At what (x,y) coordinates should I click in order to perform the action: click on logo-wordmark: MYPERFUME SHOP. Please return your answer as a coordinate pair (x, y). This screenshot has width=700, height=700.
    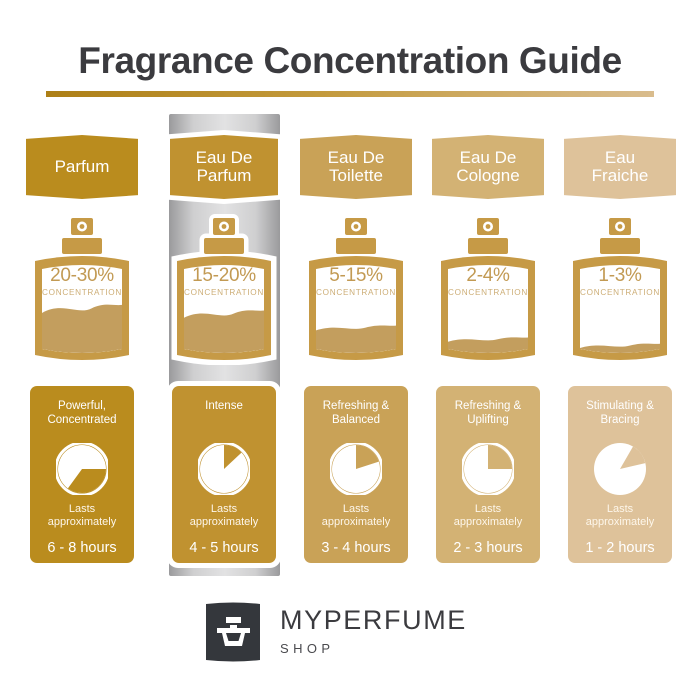
    Looking at the image, I should click on (388, 630).